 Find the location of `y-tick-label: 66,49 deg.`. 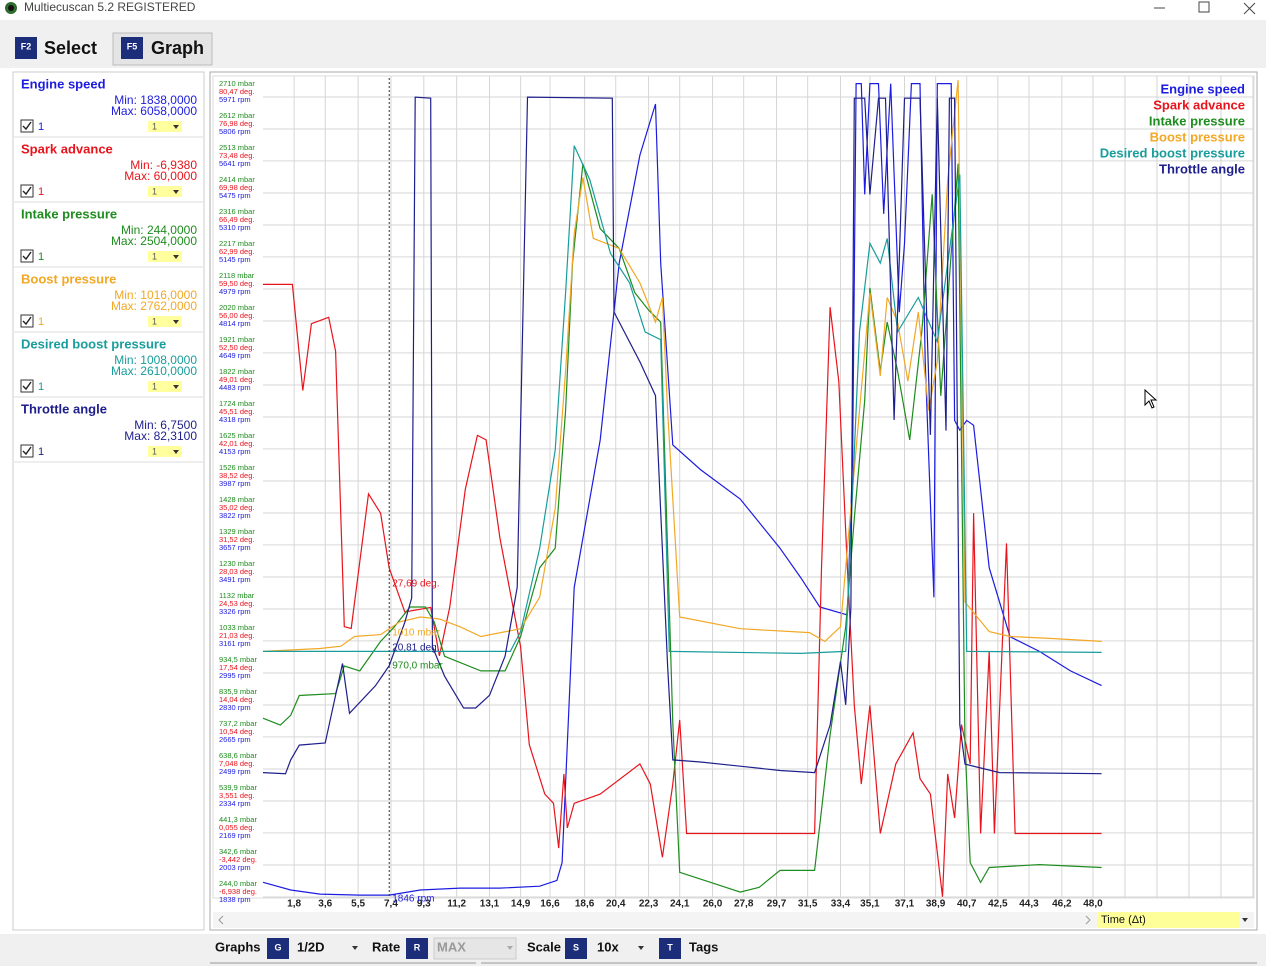

y-tick-label: 66,49 deg. is located at coordinates (236, 219).